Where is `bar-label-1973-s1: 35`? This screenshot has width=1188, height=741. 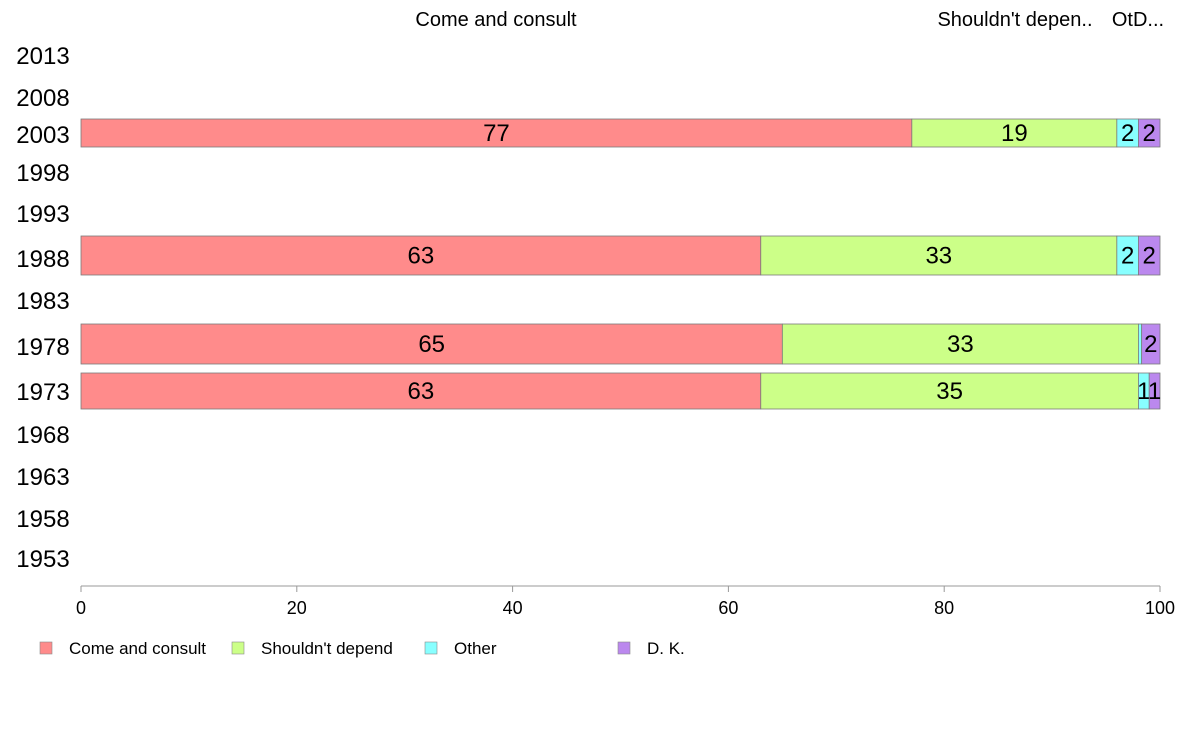 bar-label-1973-s1: 35 is located at coordinates (949, 391).